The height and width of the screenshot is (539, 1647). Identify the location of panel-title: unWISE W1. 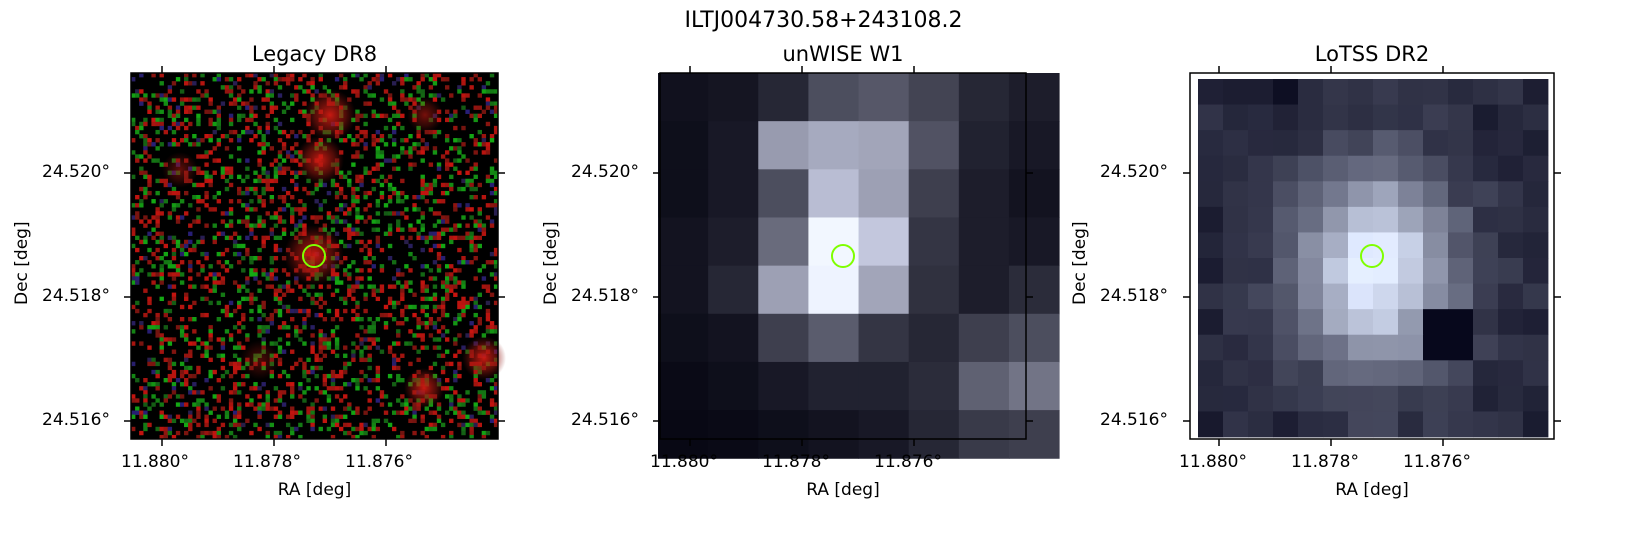
(843, 54).